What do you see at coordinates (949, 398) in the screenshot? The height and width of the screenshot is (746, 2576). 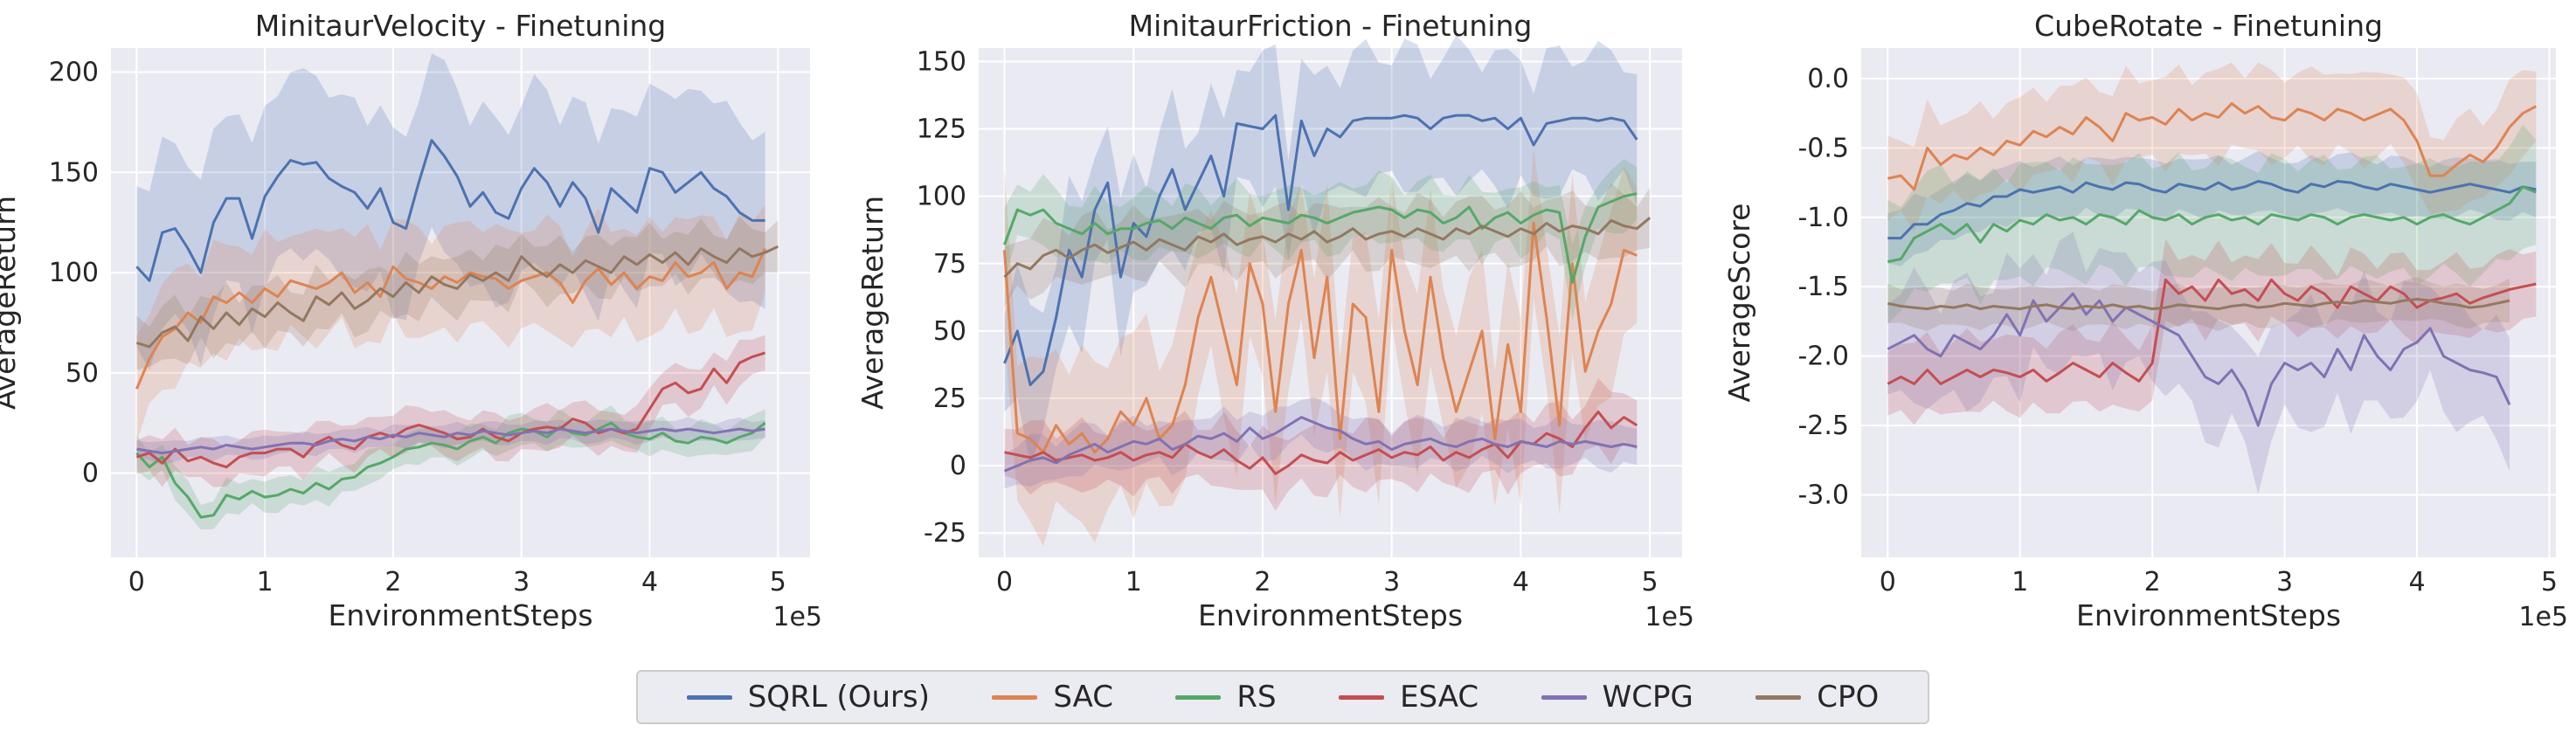 I see `y-tick-label: 25` at bounding box center [949, 398].